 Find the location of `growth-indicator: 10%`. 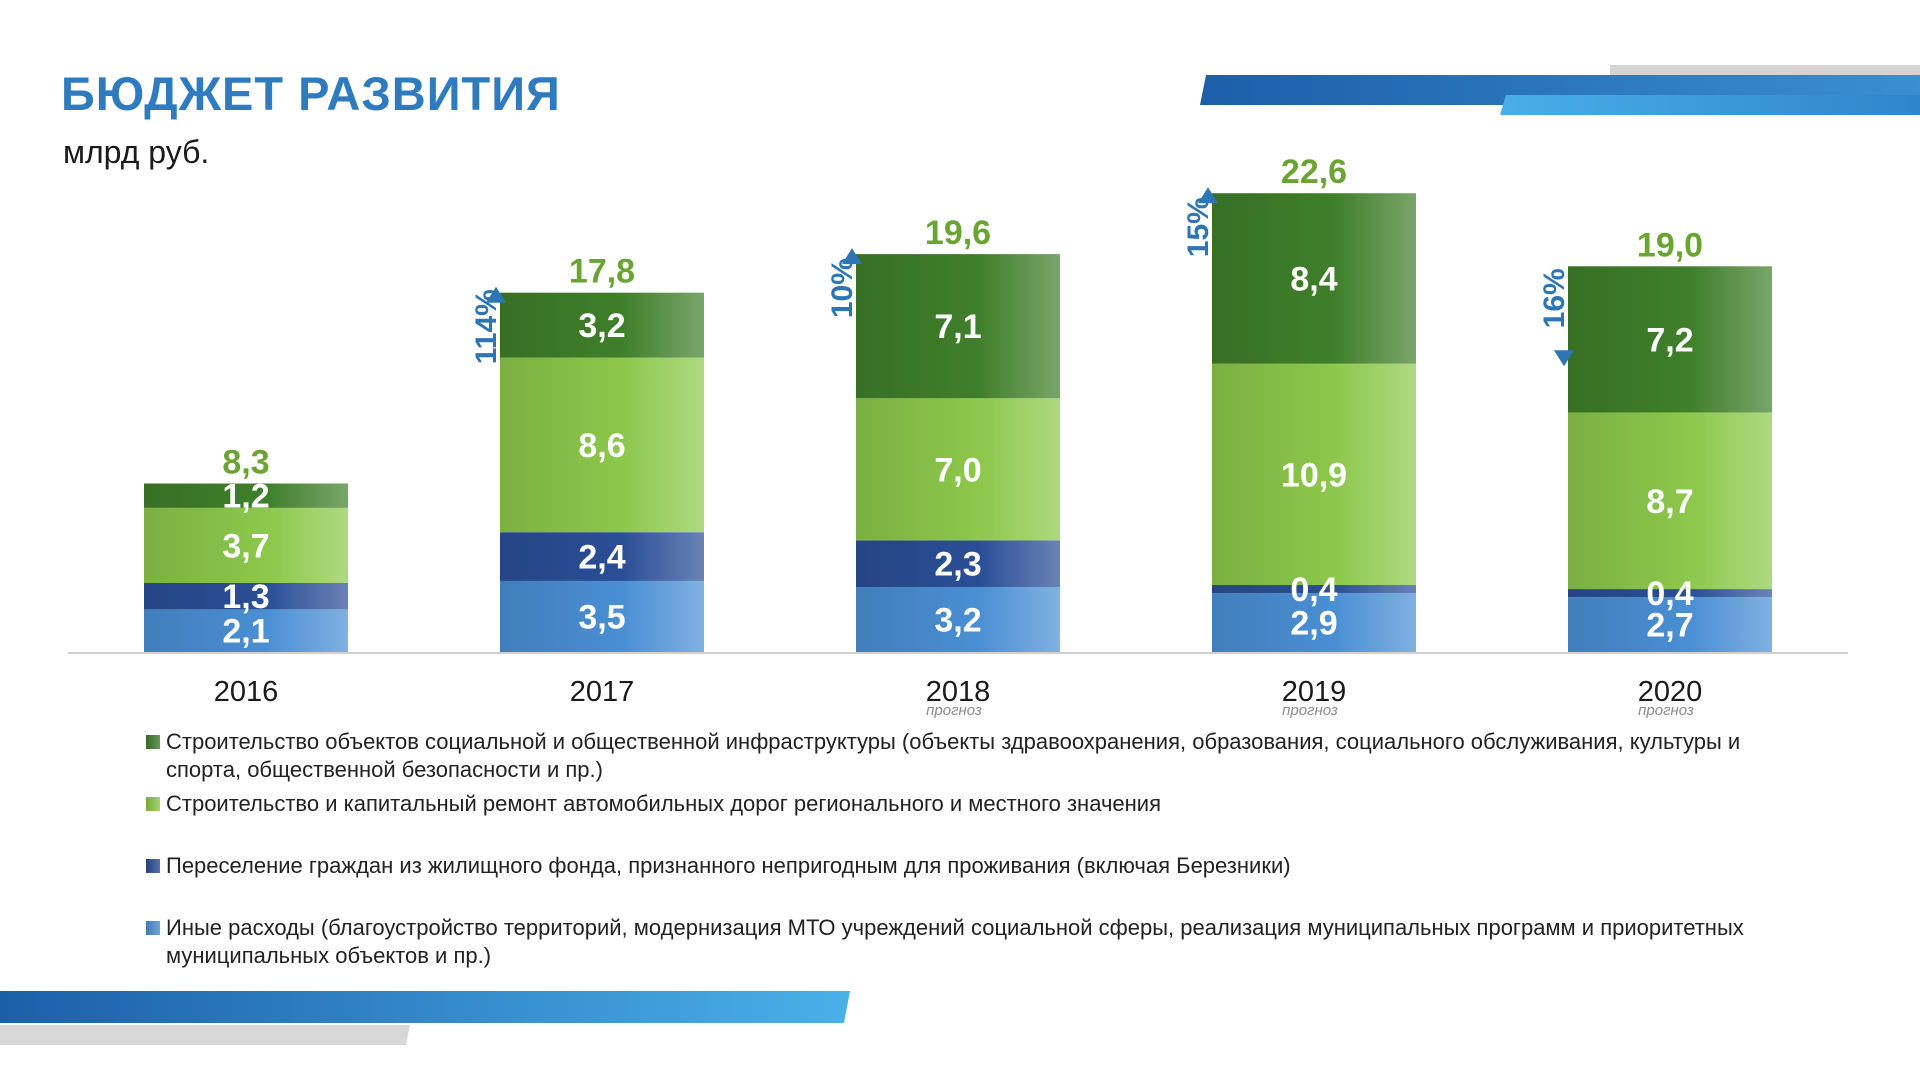

growth-indicator: 10% is located at coordinates (844, 283).